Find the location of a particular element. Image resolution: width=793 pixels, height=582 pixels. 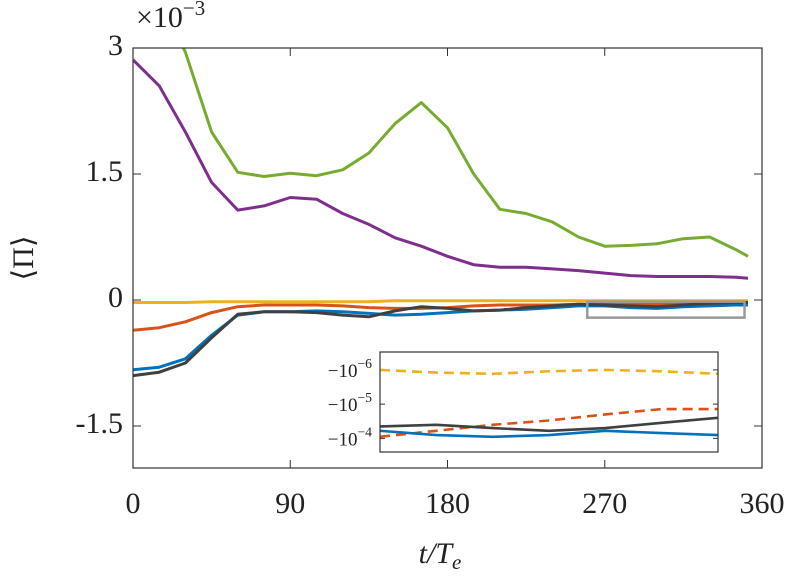

x-tick-label: 0 is located at coordinates (133, 503).